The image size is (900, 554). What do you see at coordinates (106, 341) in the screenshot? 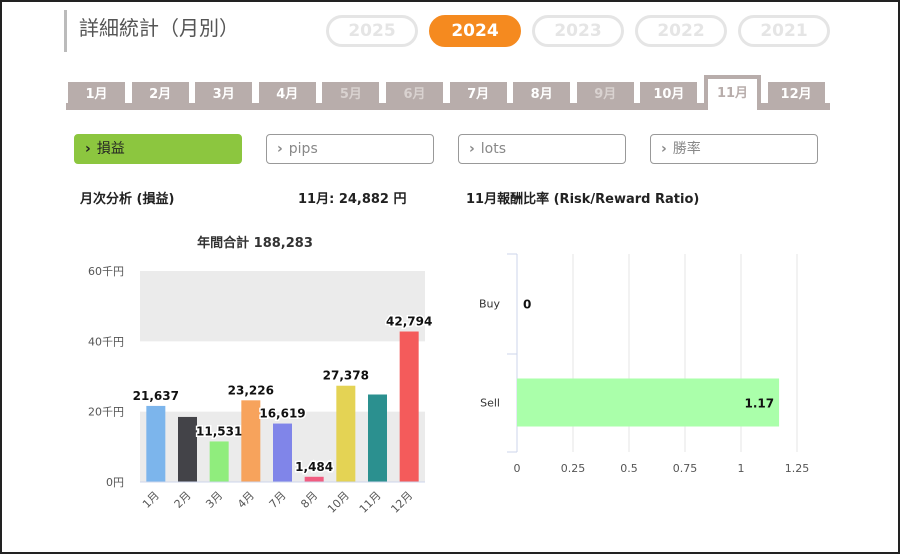
I see `y-tick-label: 40千円` at bounding box center [106, 341].